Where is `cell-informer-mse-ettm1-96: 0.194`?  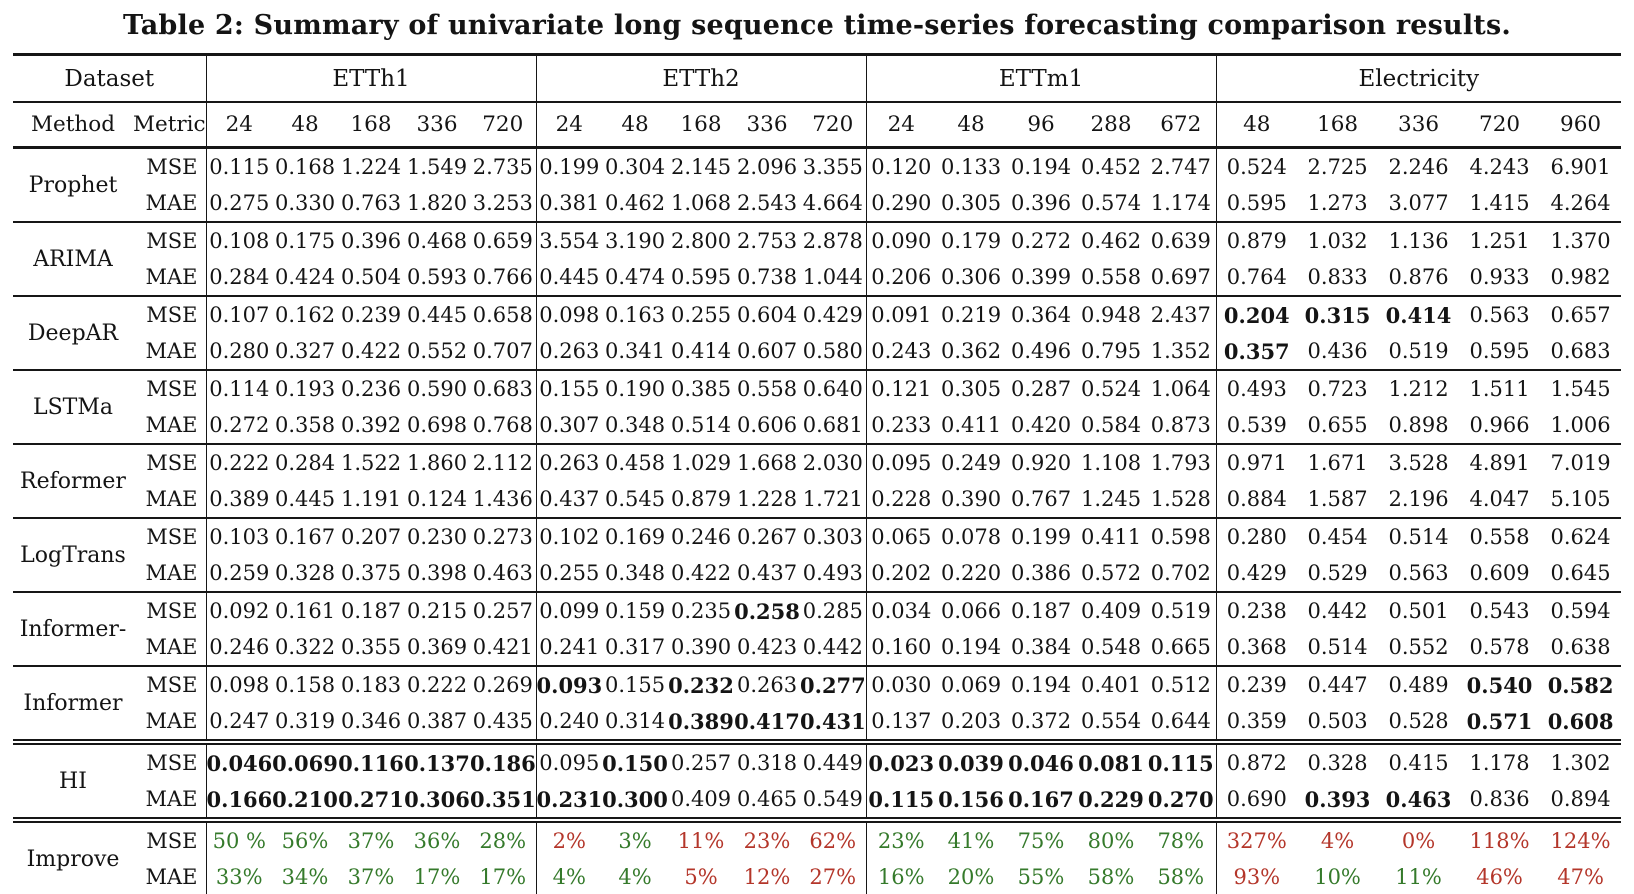
cell-informer-mse-ettm1-96: 0.194 is located at coordinates (1041, 685).